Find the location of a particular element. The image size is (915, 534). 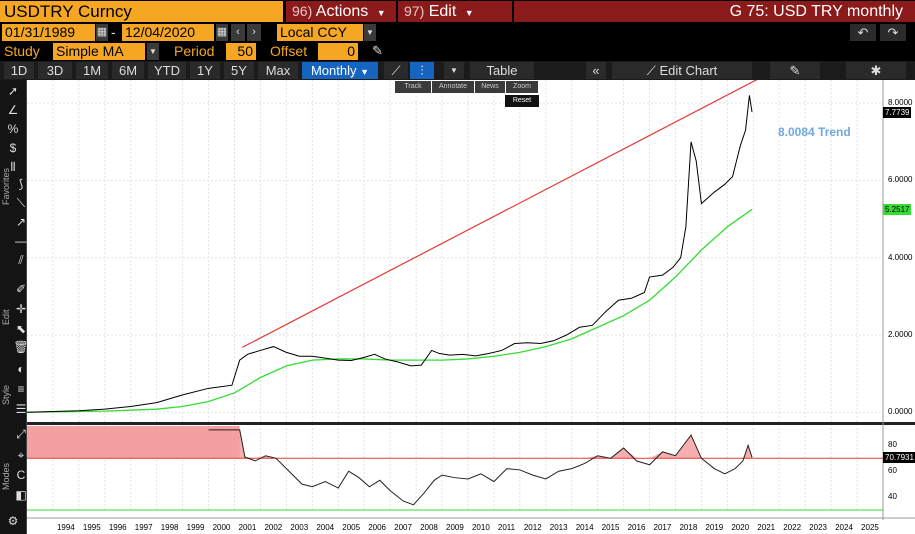

arrow-icon: ↗ is located at coordinates (21, 222).